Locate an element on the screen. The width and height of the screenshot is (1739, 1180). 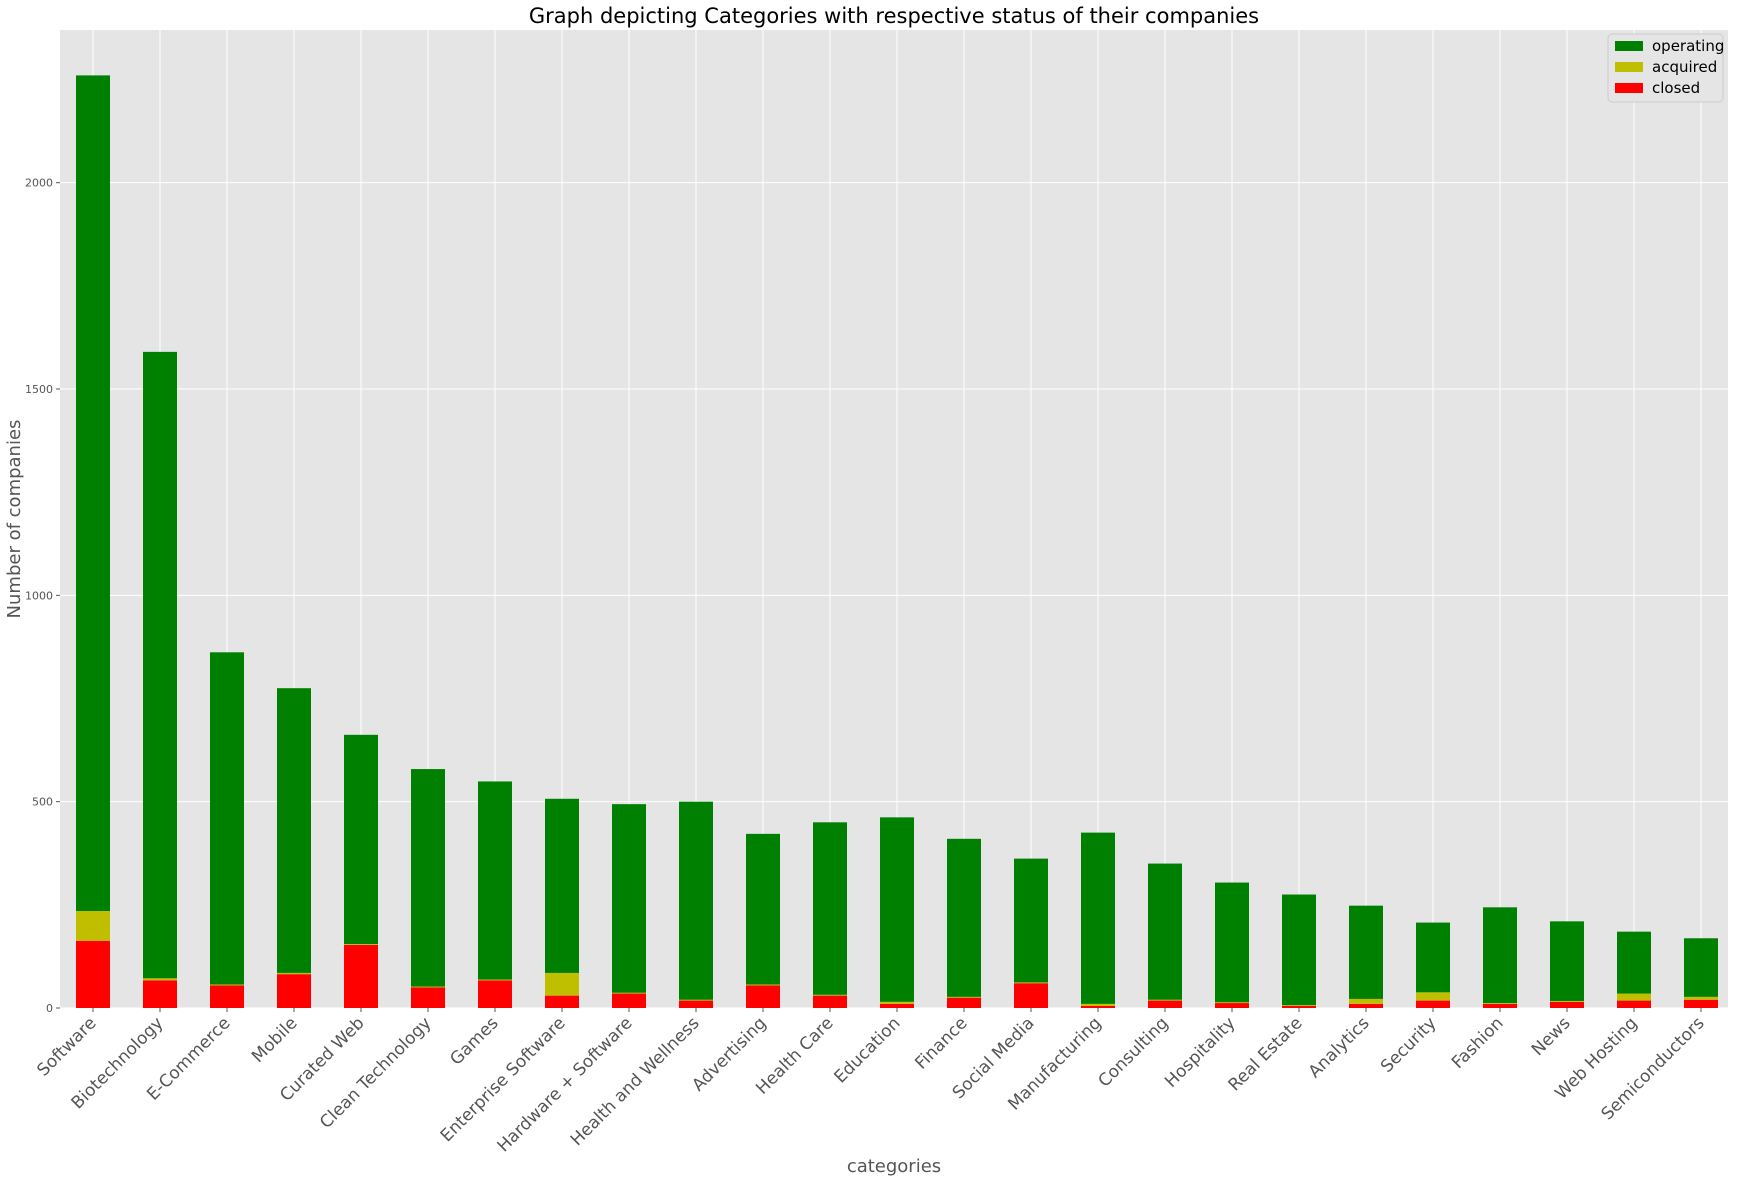
bar-acquired-real-estate is located at coordinates (1299, 1005).